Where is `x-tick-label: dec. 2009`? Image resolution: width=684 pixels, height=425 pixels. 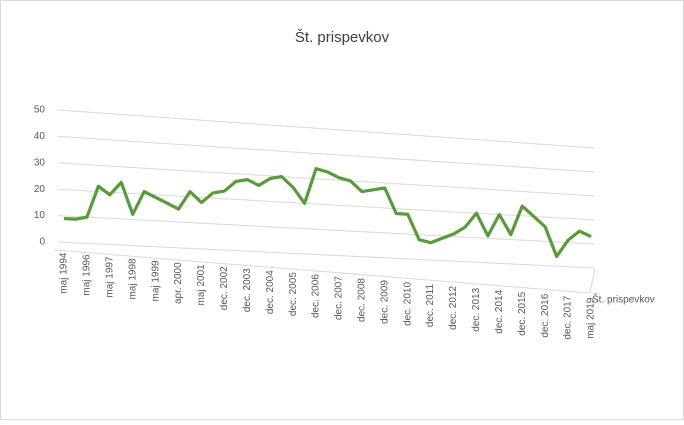
x-tick-label: dec. 2009 is located at coordinates (384, 302).